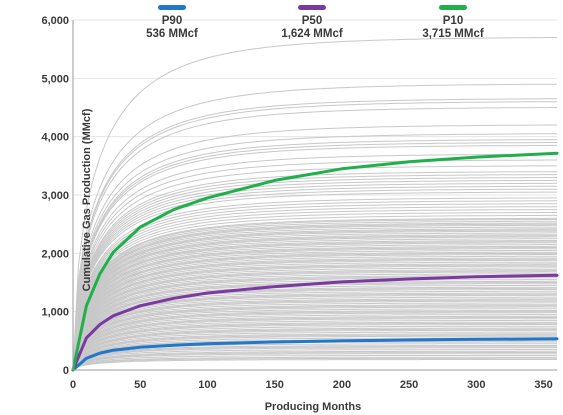 The width and height of the screenshot is (563, 415). Describe the element at coordinates (55, 254) in the screenshot. I see `y-tick-label-2: 2,000` at that location.